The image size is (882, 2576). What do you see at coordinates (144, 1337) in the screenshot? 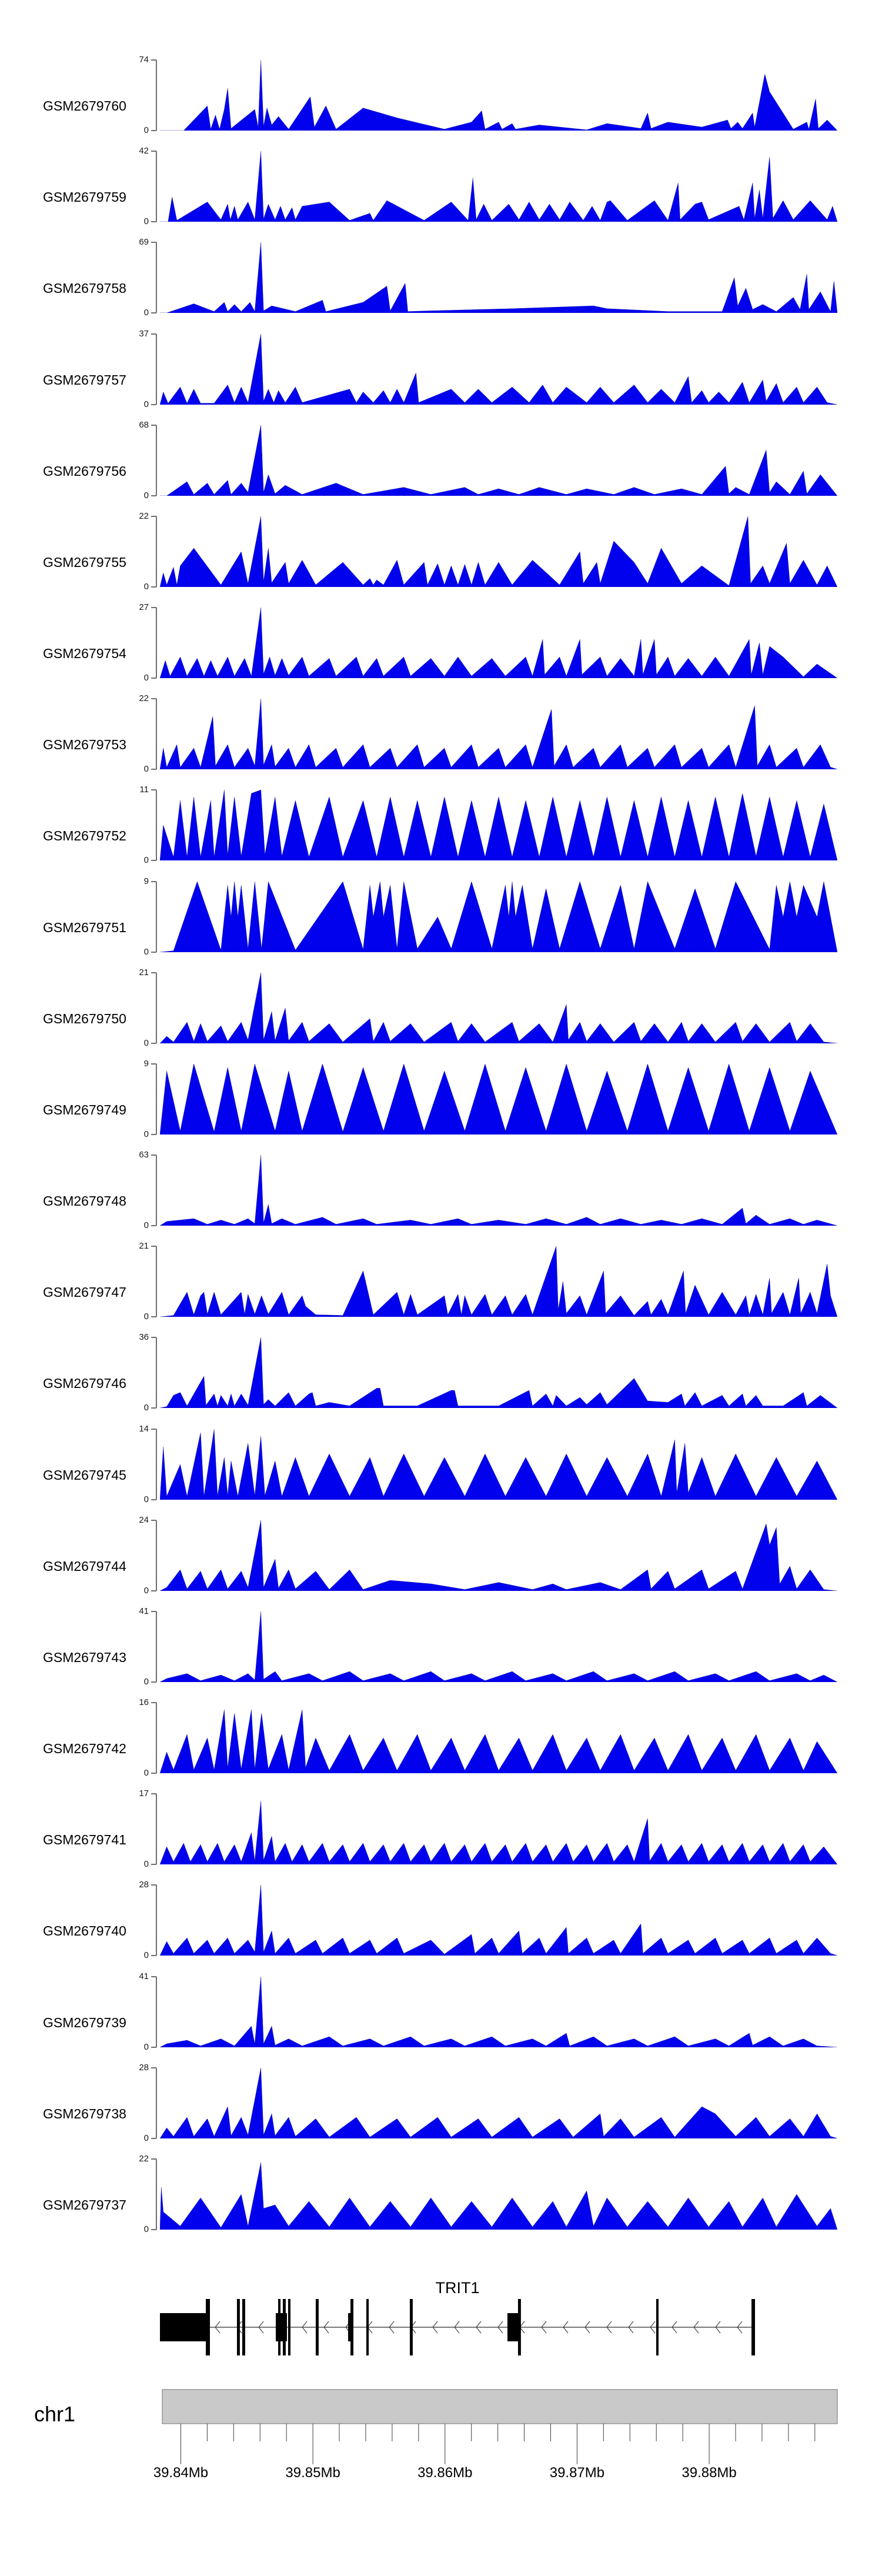
I see `y-axis-max-label: 36` at bounding box center [144, 1337].